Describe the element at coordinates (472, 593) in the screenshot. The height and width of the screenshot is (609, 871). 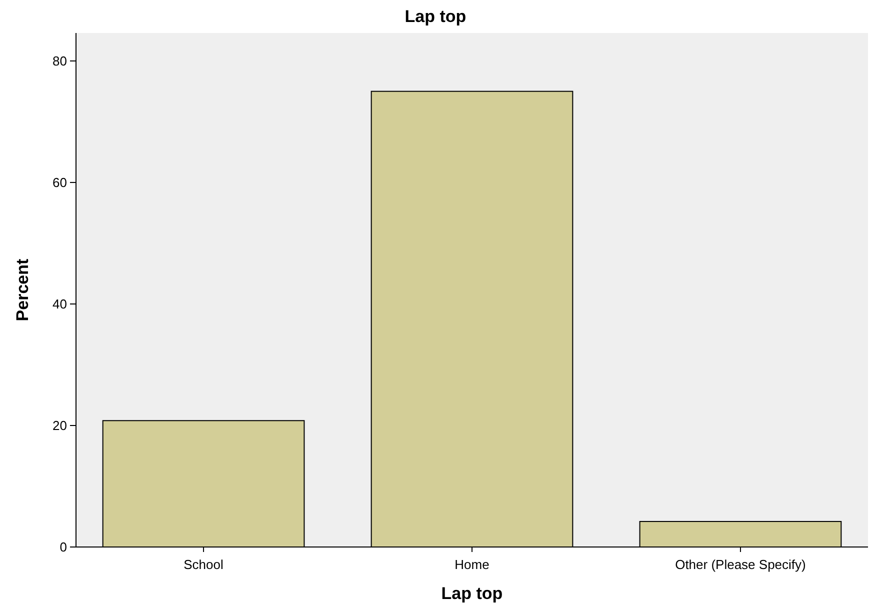
I see `x-axis-title: Lap top` at that location.